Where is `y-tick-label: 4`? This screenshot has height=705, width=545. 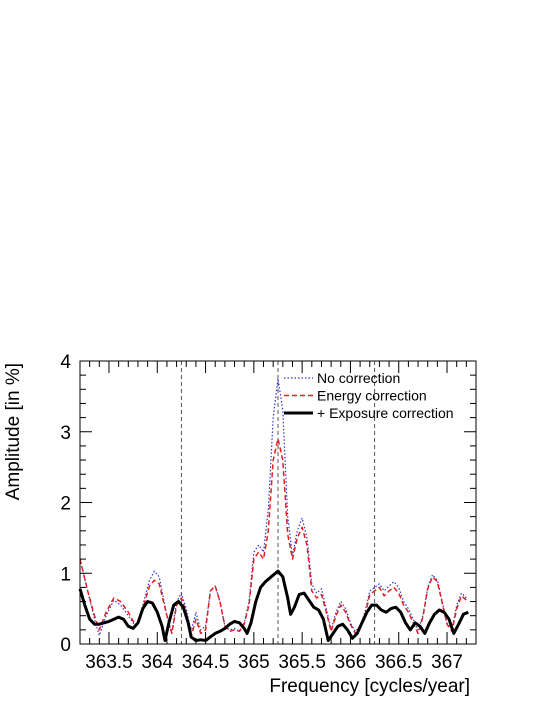
y-tick-label: 4 is located at coordinates (65, 362).